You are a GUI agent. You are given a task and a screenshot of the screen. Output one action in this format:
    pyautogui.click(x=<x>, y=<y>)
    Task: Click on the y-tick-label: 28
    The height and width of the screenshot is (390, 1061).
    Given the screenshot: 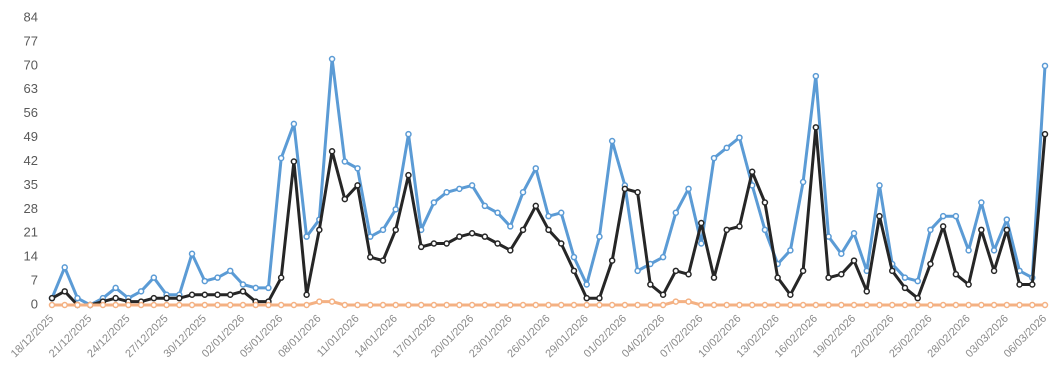 What is the action you would take?
    pyautogui.click(x=31, y=208)
    